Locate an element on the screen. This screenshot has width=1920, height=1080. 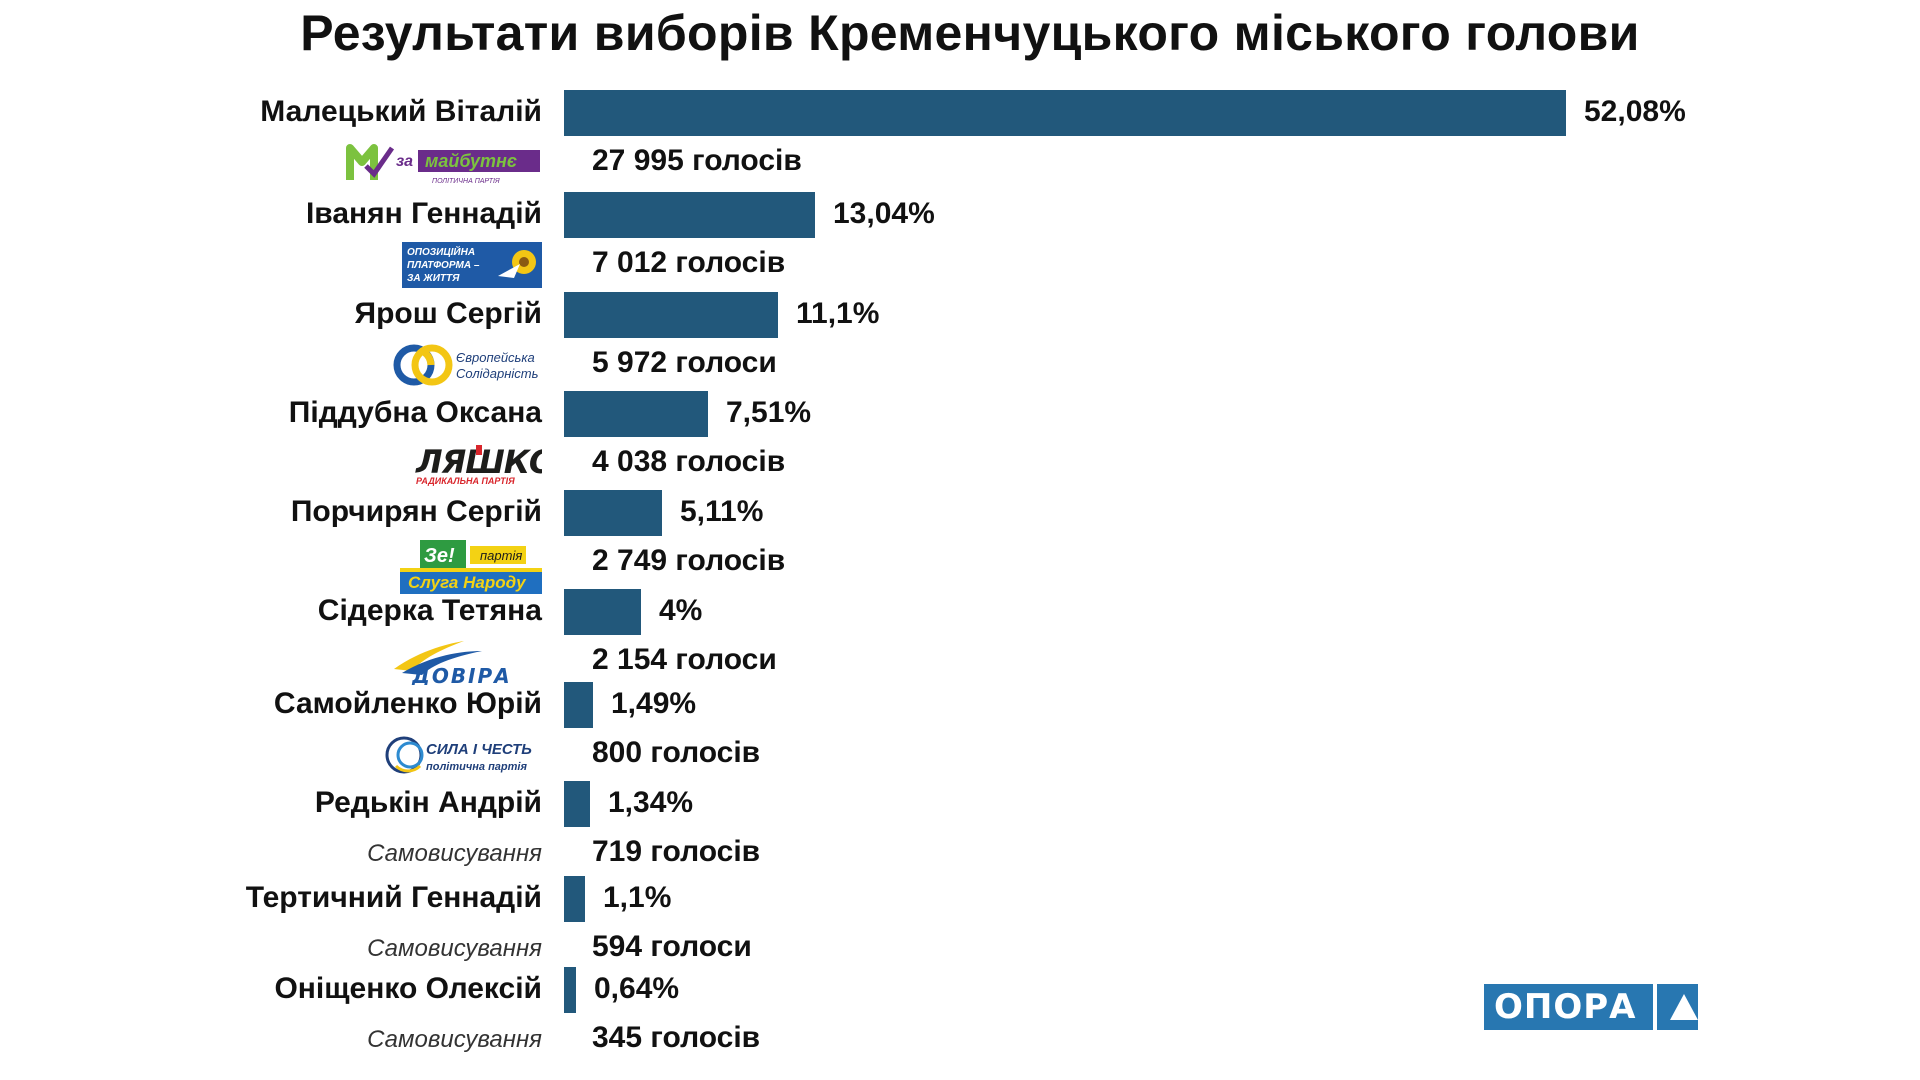
za-maibutne-logo: за майбутнє ПОЛІТИЧНА ПАРТІЯ is located at coordinates (444, 163).